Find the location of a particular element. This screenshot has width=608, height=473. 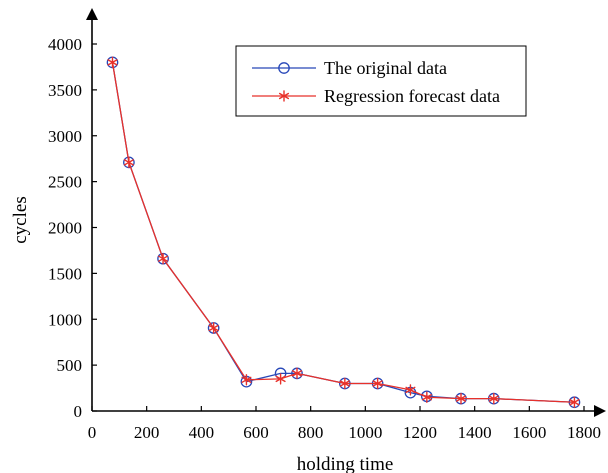

legend-box is located at coordinates (381, 81).